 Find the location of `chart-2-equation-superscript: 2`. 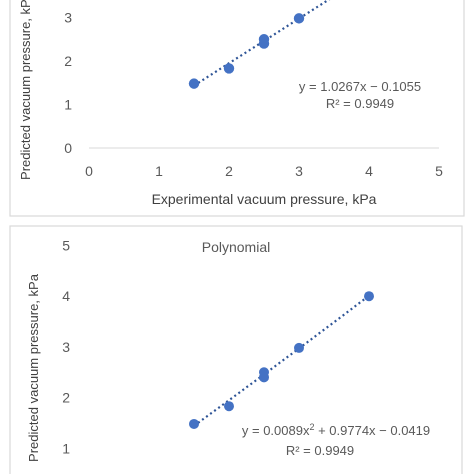

chart-2-equation-superscript: 2 is located at coordinates (311, 427).